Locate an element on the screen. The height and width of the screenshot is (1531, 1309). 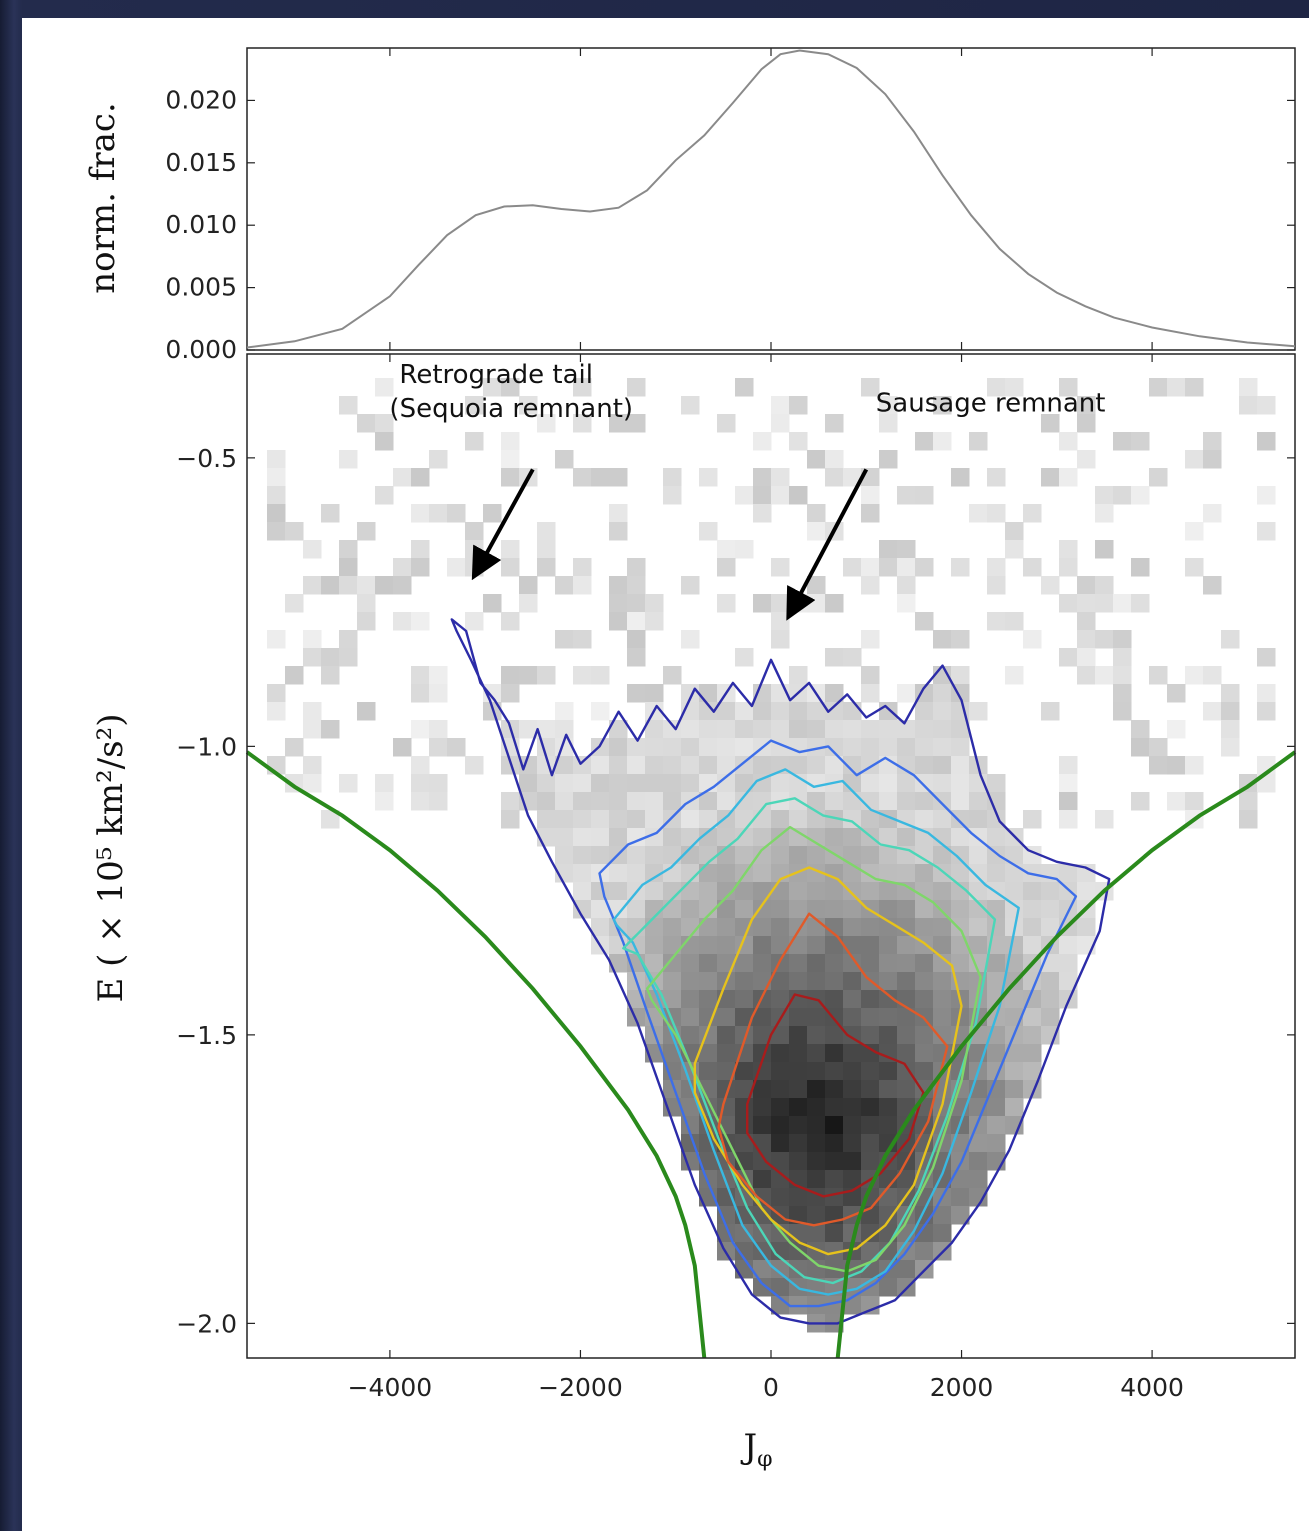
annotation-label-1-line2: (Sequoia remnant) is located at coordinates (511, 409).